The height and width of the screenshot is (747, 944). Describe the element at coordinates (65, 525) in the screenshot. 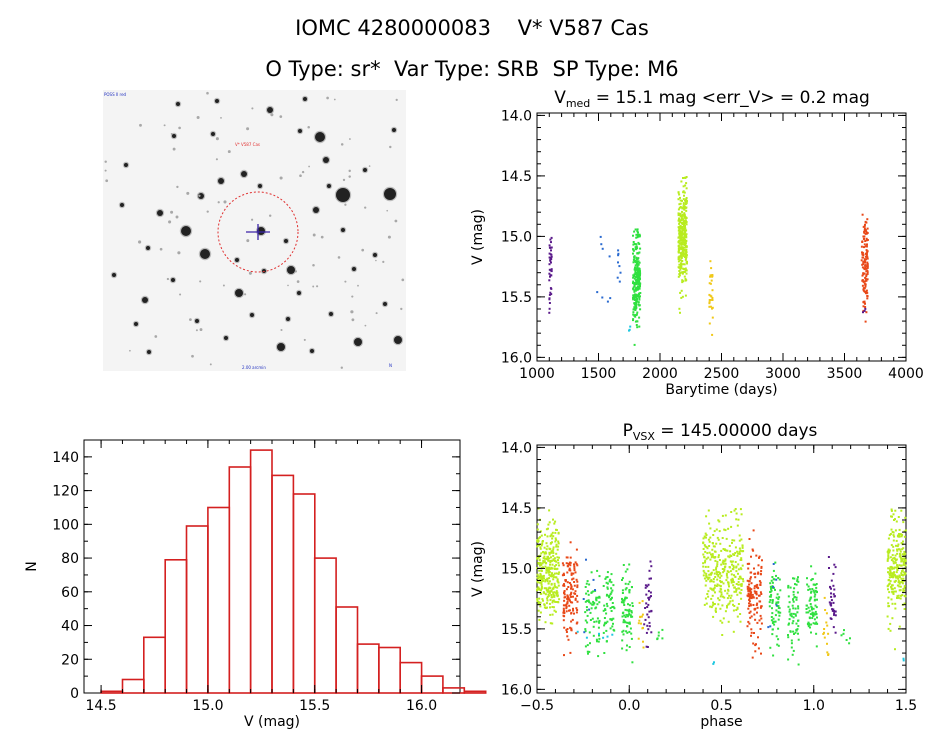

I see `y-tick-label: 100` at that location.